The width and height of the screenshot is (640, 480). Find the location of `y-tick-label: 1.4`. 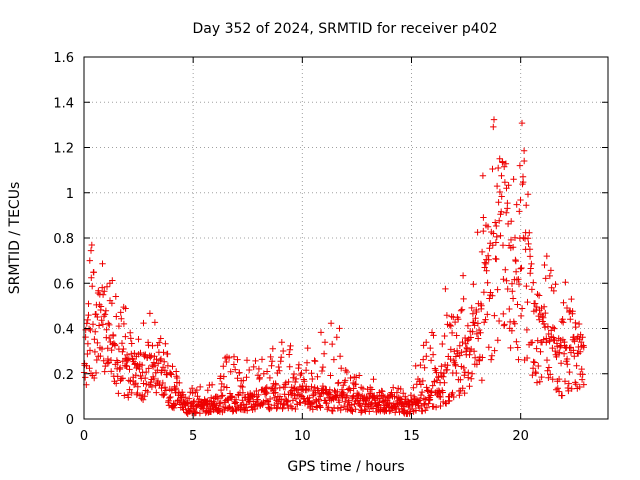

y-tick-label: 1.4 is located at coordinates (63, 103).